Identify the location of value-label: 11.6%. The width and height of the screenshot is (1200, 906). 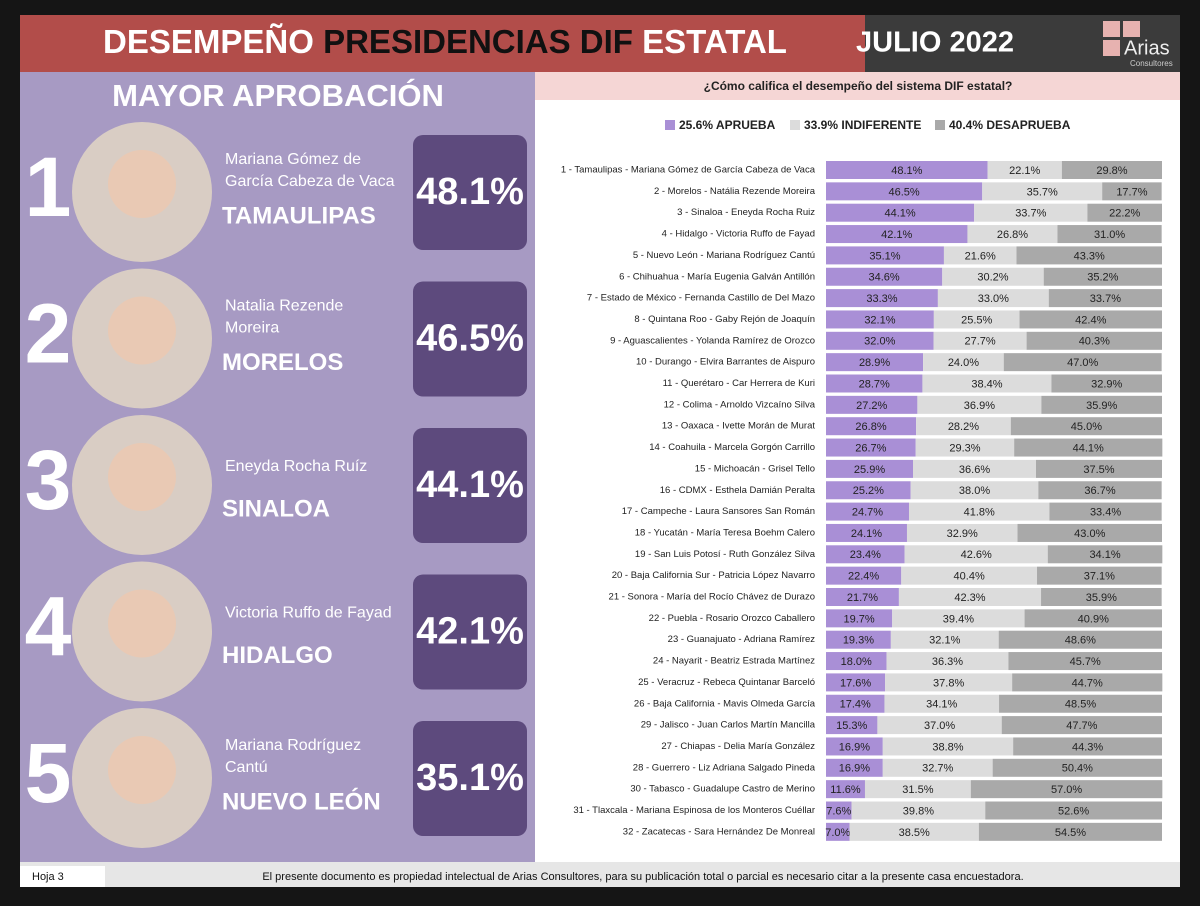
(845, 790).